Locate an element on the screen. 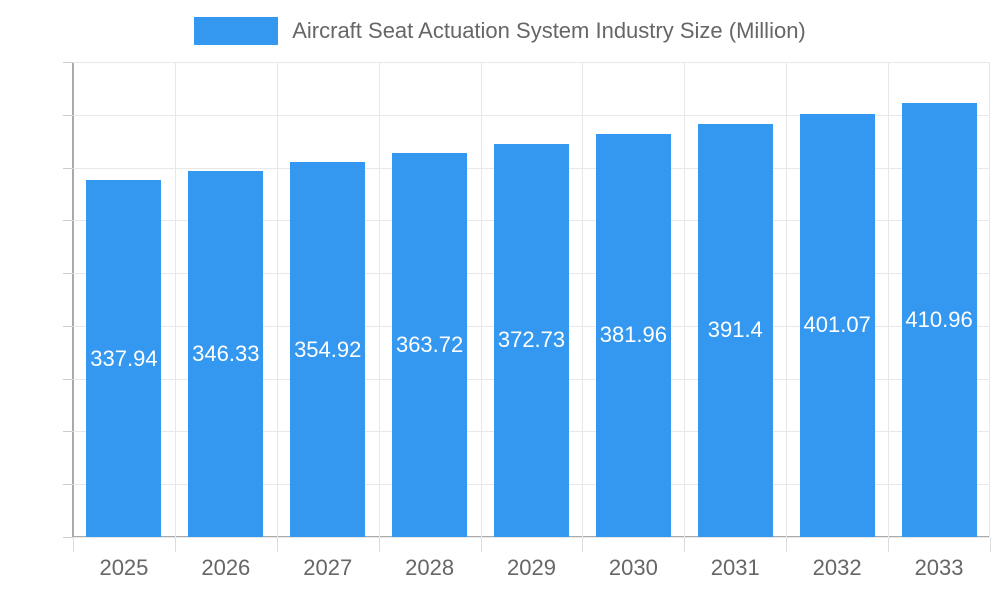 The width and height of the screenshot is (1000, 600). x-axis-tick-label: 2027 is located at coordinates (328, 567).